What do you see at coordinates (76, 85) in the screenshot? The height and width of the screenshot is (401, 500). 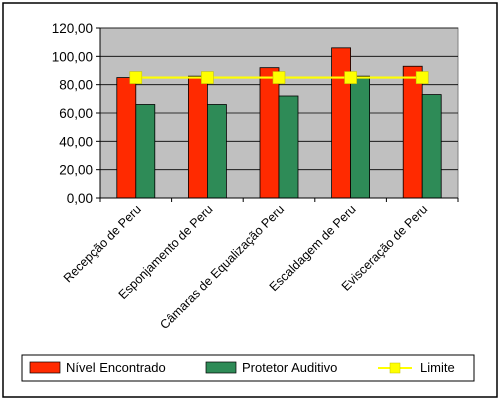 I see `y-tick-label: 80,00` at bounding box center [76, 85].